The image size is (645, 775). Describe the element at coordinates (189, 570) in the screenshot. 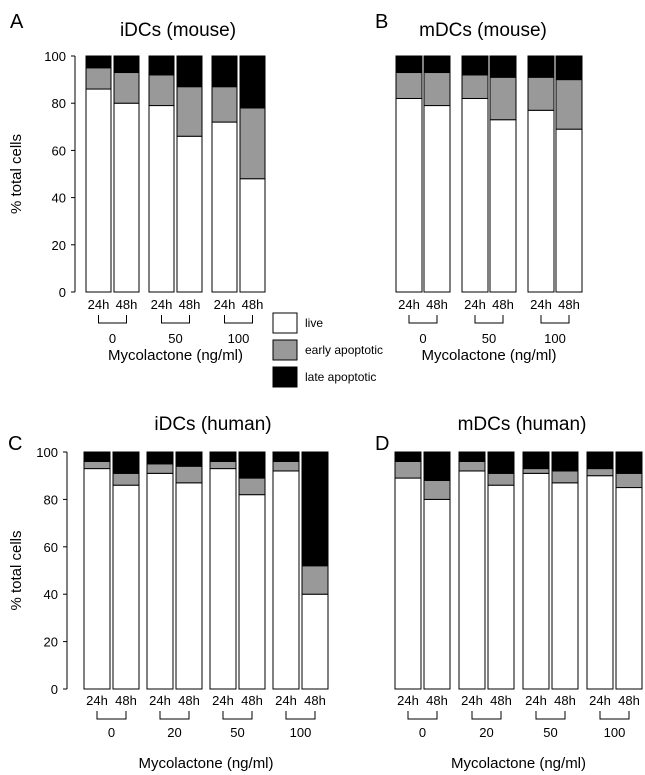

I see `bar-20-48h` at that location.